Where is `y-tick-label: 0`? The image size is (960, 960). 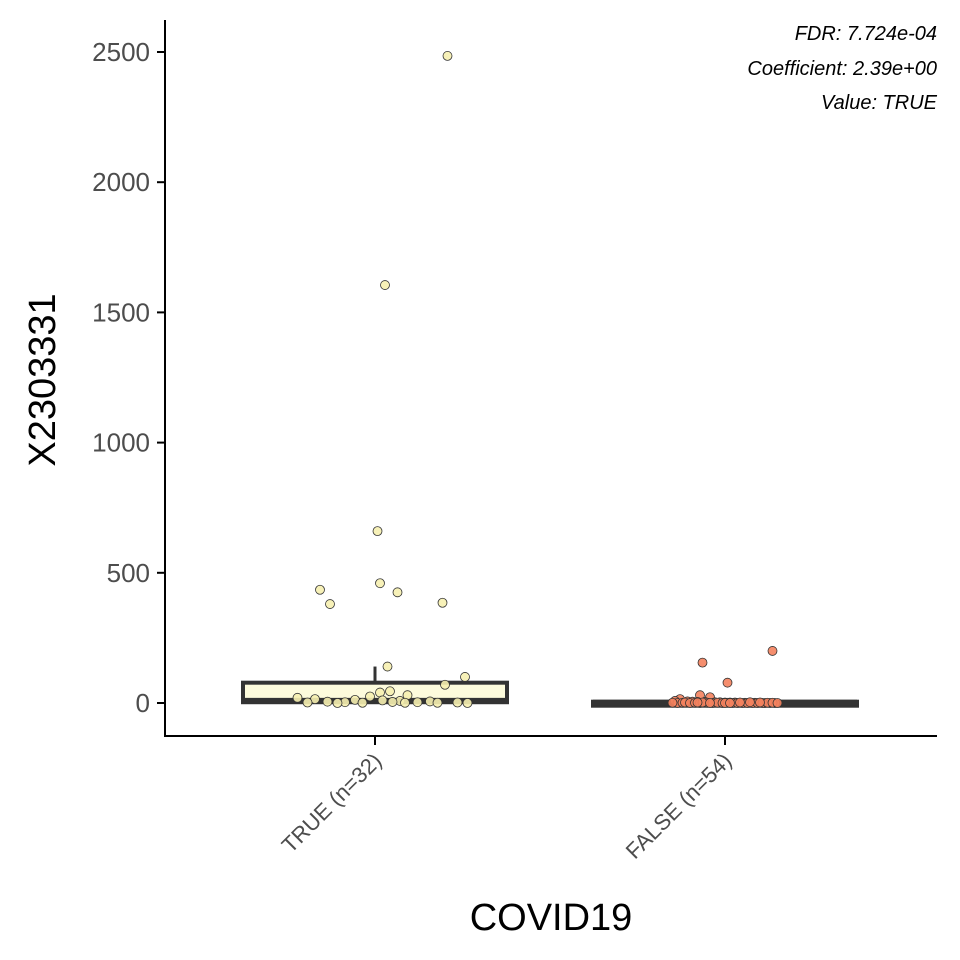
y-tick-label: 0 is located at coordinates (143, 703).